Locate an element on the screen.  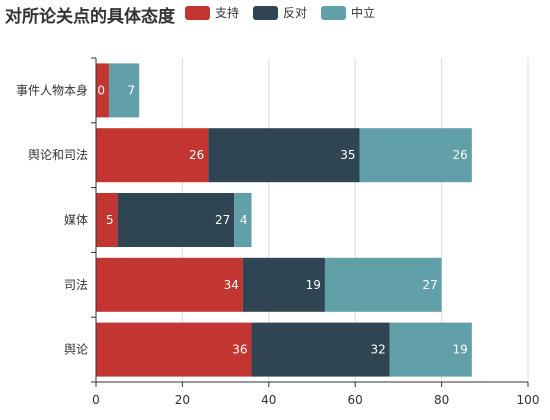
legend-item-support: 支持 is located at coordinates (212, 12).